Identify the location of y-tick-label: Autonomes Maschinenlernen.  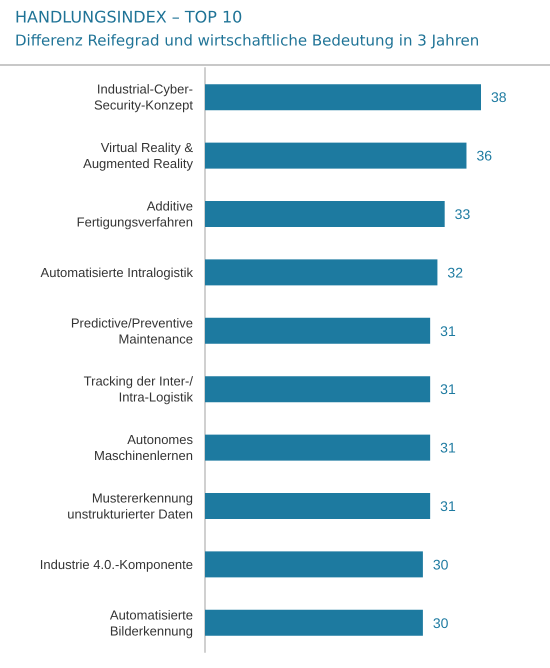
(144, 448).